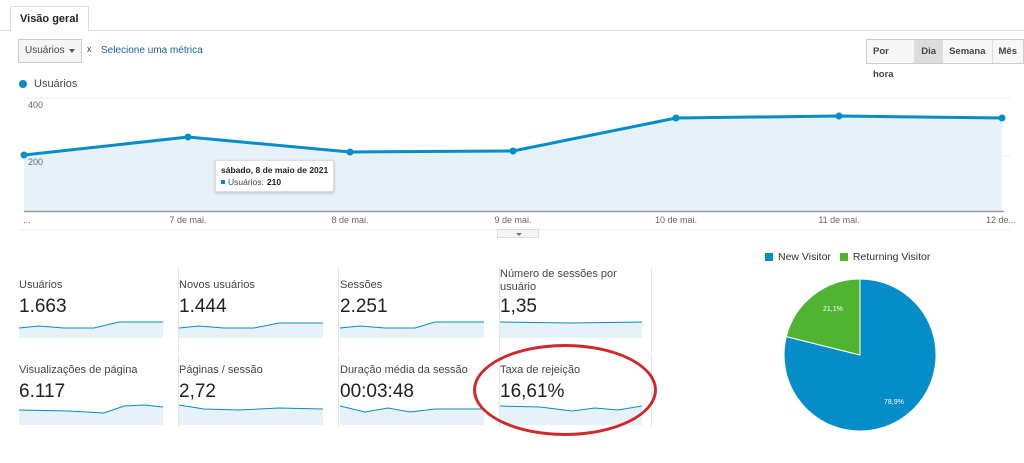 The image size is (1024, 463). What do you see at coordinates (513, 220) in the screenshot?
I see `x-tick: 9 de mai.` at bounding box center [513, 220].